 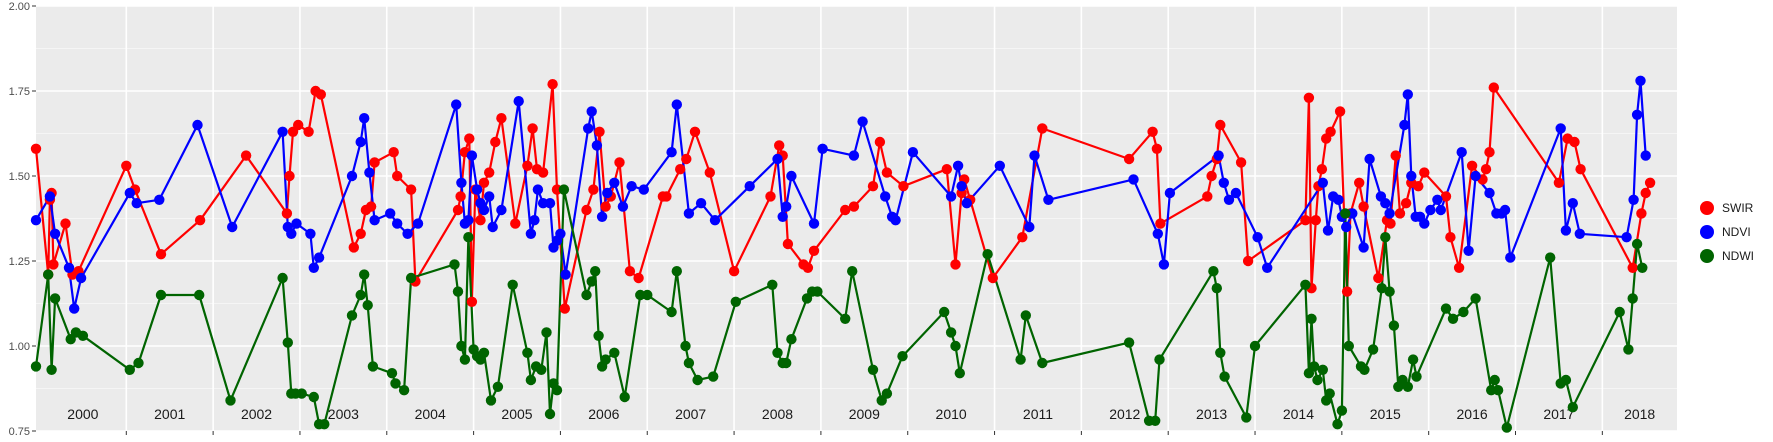 What do you see at coordinates (1735, 256) in the screenshot?
I see `legend-item-ndwi: NDWI` at bounding box center [1735, 256].